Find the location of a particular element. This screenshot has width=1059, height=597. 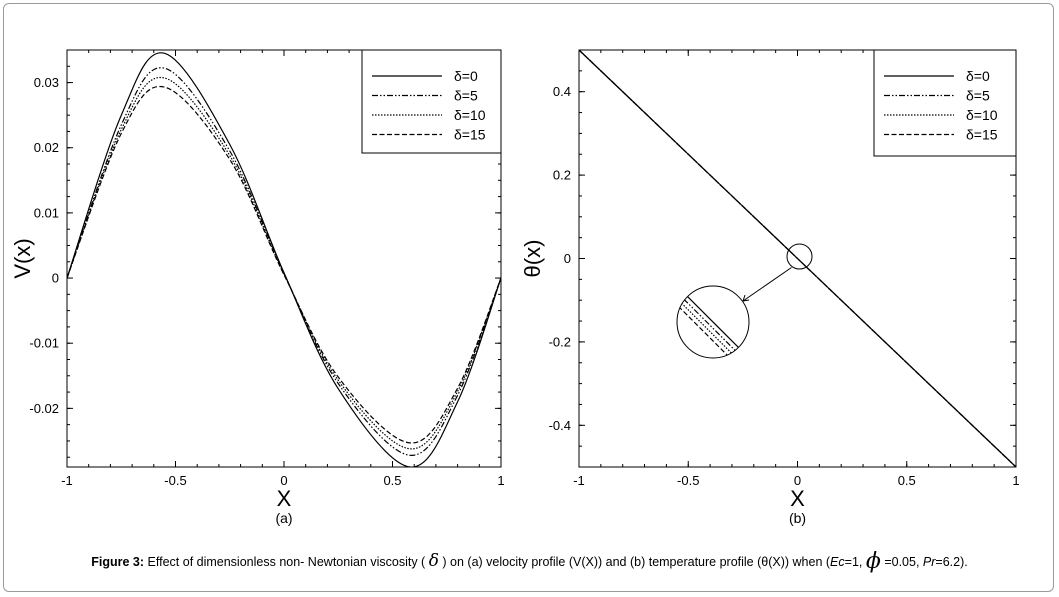

y-tick-label: 0.03 is located at coordinates (46, 82).